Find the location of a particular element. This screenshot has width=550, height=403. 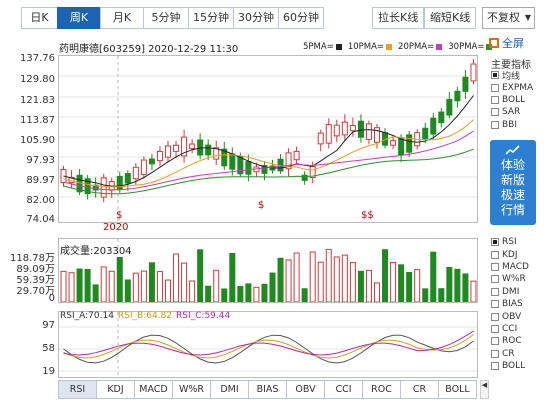

indicator-label: RSI is located at coordinates (509, 242).